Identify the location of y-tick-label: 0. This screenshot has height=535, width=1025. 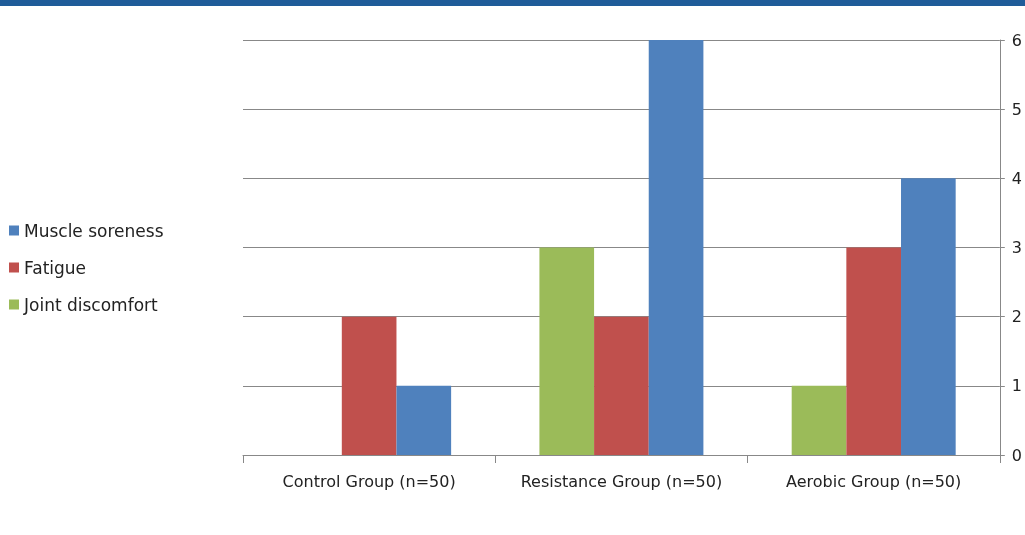
(1017, 455).